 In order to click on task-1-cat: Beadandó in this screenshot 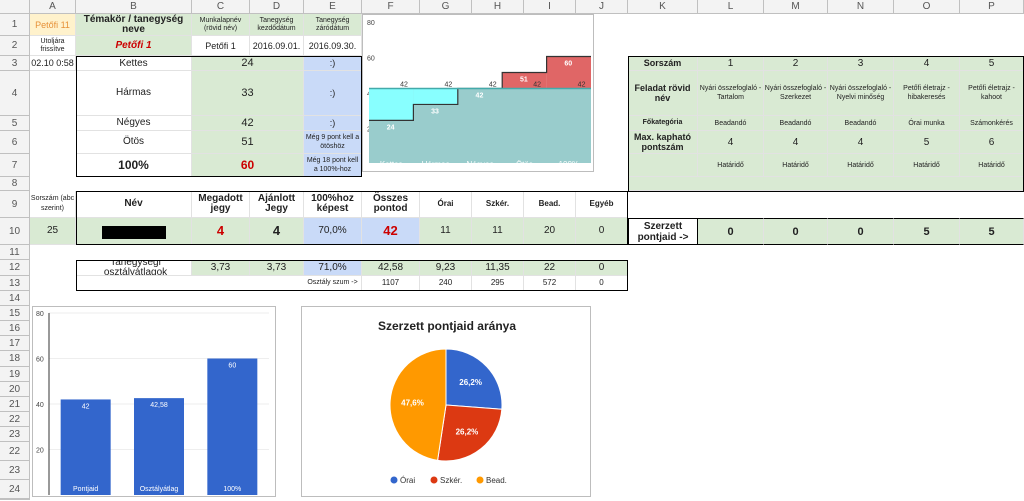, I will do `click(731, 123)`.